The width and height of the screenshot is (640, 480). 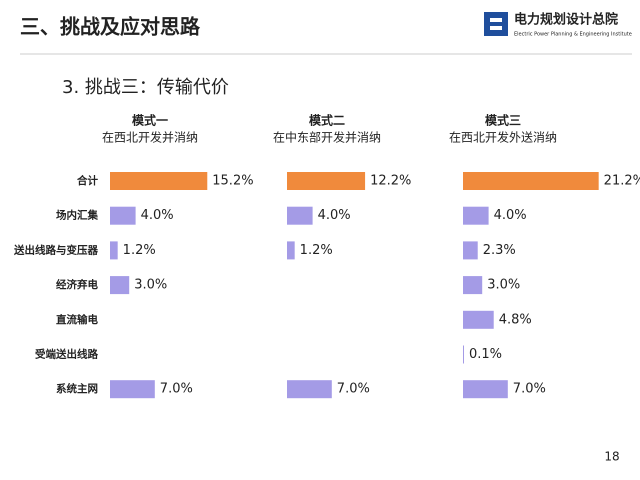 What do you see at coordinates (77, 215) in the screenshot?
I see `category-label: 场内汇集` at bounding box center [77, 215].